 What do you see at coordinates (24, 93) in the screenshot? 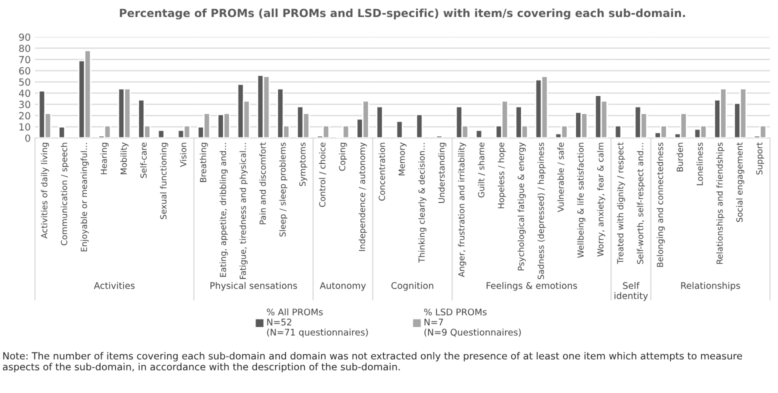
I see `y-tick-label: 40` at bounding box center [24, 93].